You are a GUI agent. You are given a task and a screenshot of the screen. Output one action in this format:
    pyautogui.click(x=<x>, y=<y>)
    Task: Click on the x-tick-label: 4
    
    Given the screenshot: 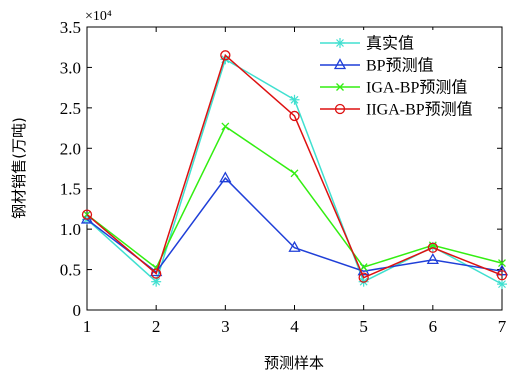 What is the action you would take?
    pyautogui.click(x=294, y=326)
    